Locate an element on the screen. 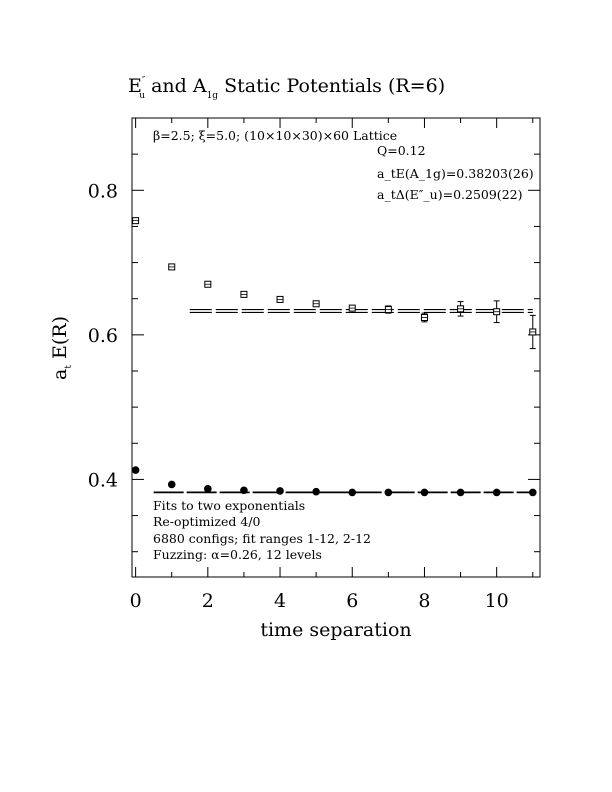  y-label-pre: a is located at coordinates (60, 374).